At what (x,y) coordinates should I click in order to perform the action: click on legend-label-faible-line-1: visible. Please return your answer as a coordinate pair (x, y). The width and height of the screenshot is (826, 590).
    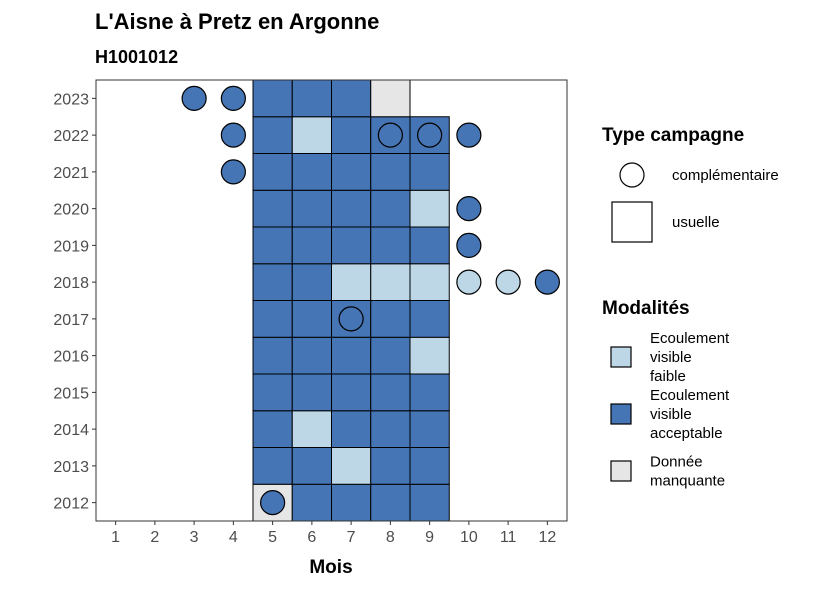
    Looking at the image, I should click on (671, 357).